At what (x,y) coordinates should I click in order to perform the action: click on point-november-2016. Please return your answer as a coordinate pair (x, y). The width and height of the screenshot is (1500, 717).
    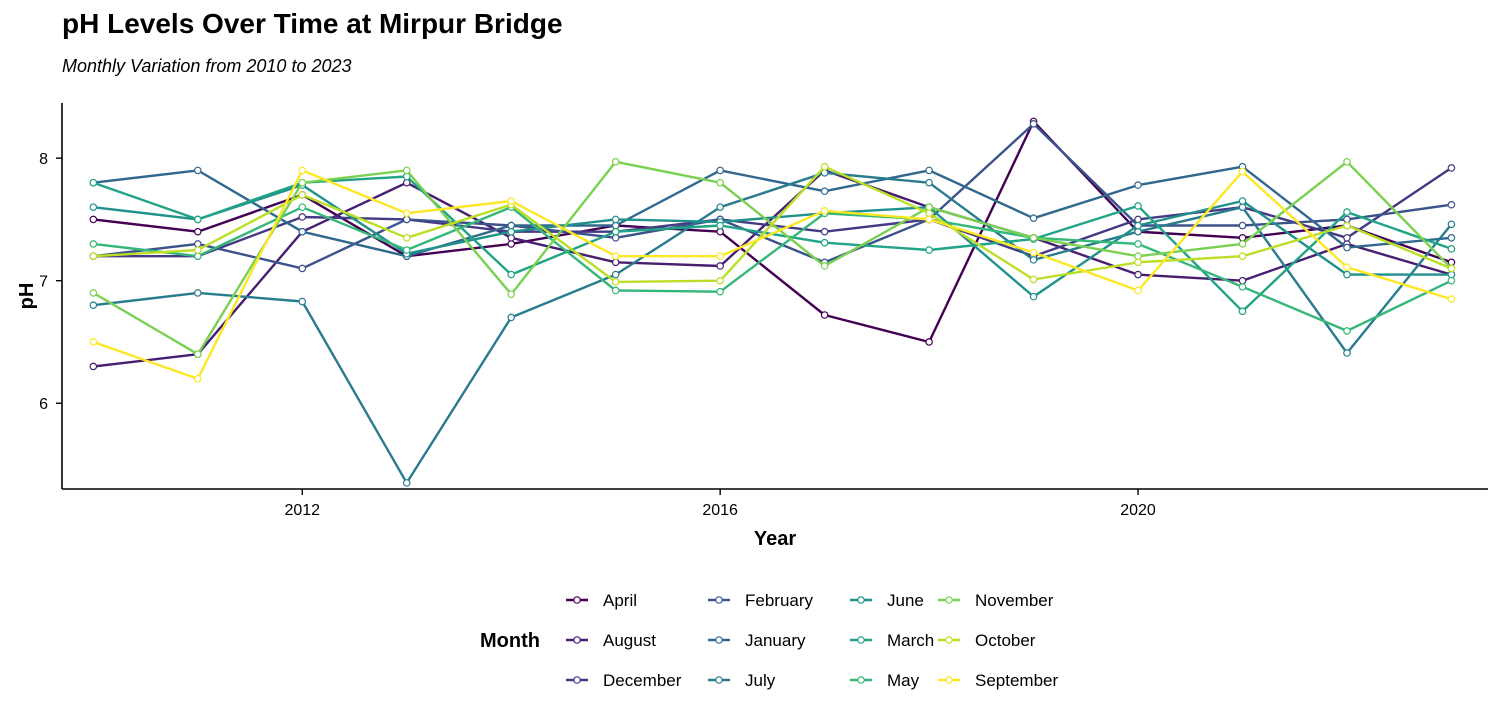
    Looking at the image, I should click on (720, 182).